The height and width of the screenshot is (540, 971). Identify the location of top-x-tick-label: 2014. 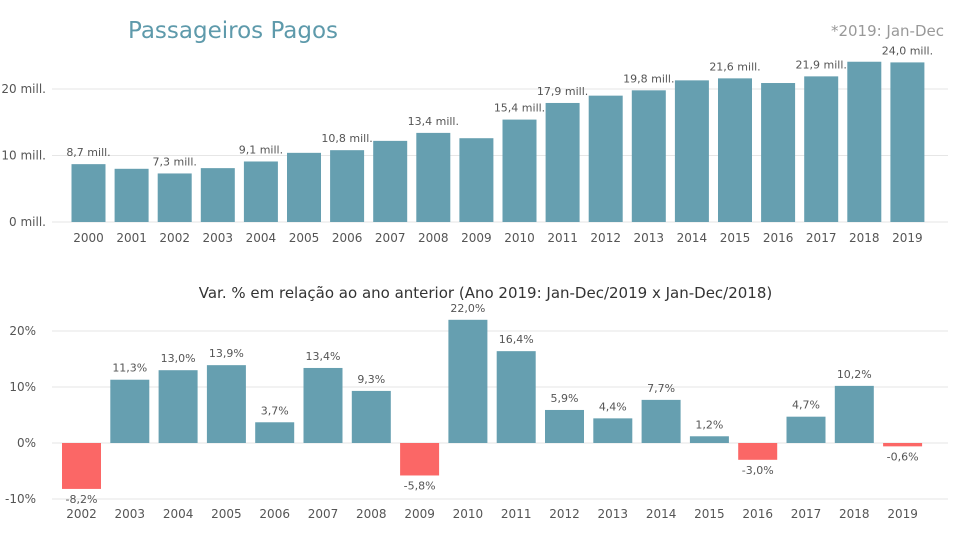
(692, 238).